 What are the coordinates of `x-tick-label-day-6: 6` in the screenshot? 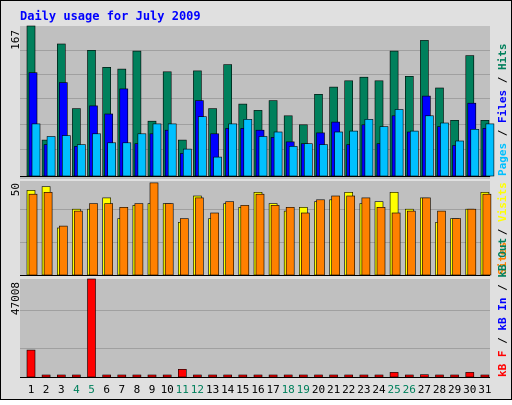 It's located at (106, 389).